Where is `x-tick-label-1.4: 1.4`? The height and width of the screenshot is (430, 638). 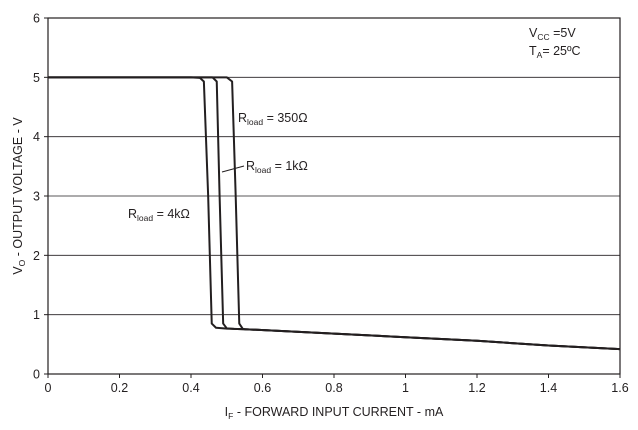 x-tick-label-1.4: 1.4 is located at coordinates (548, 388).